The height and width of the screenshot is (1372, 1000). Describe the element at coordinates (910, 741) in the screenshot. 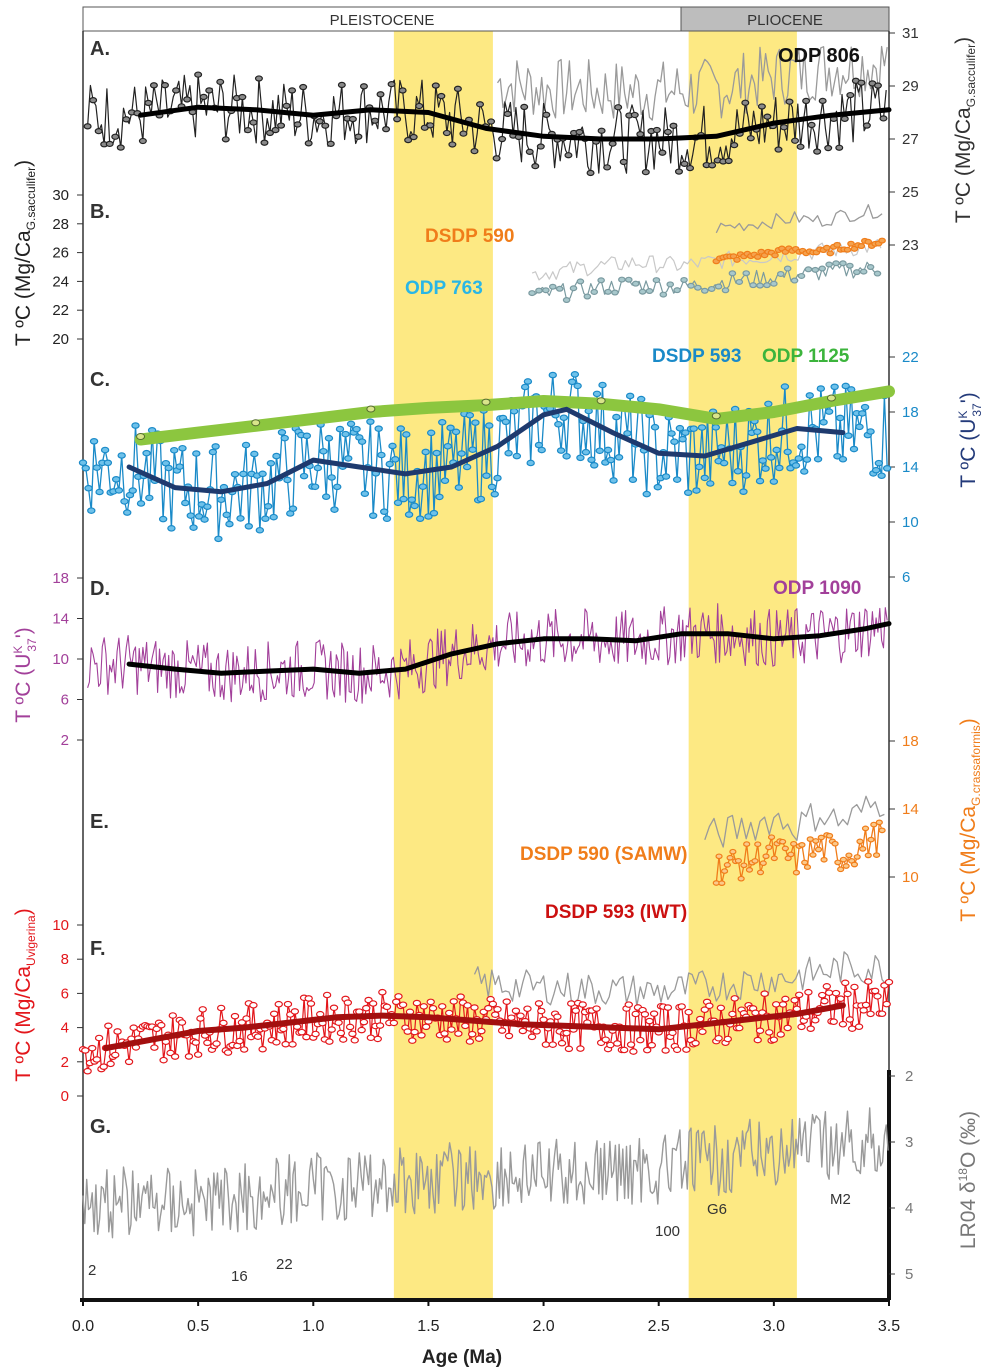

I see `y-tick-label-e: 18` at that location.